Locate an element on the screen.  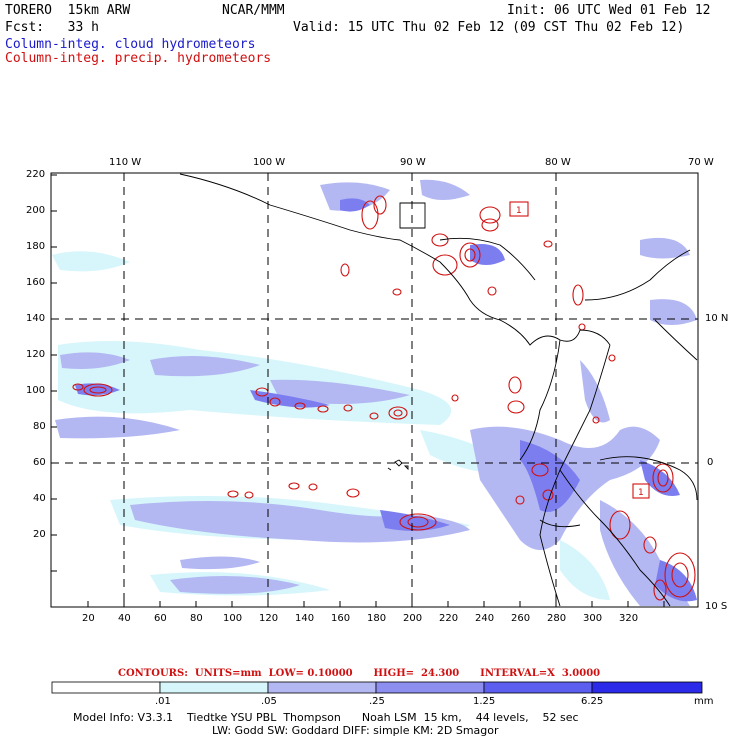
y-tick-label: 160 is located at coordinates (36, 282).